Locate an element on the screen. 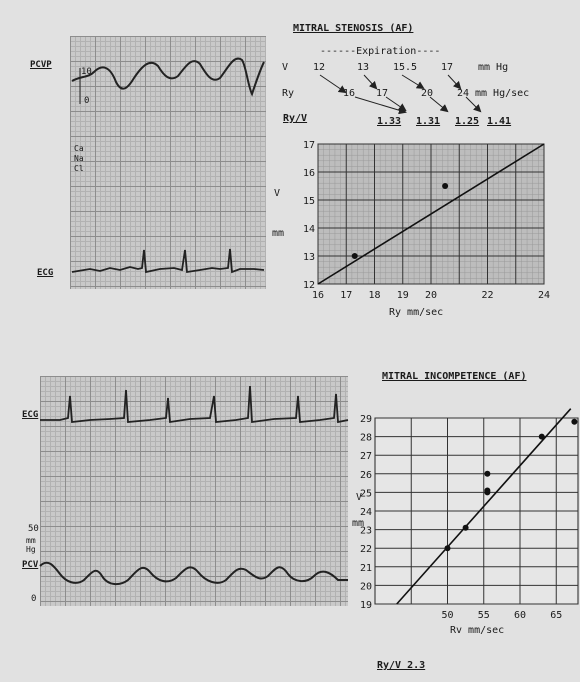  x-tick-label: 20 is located at coordinates (431, 295).